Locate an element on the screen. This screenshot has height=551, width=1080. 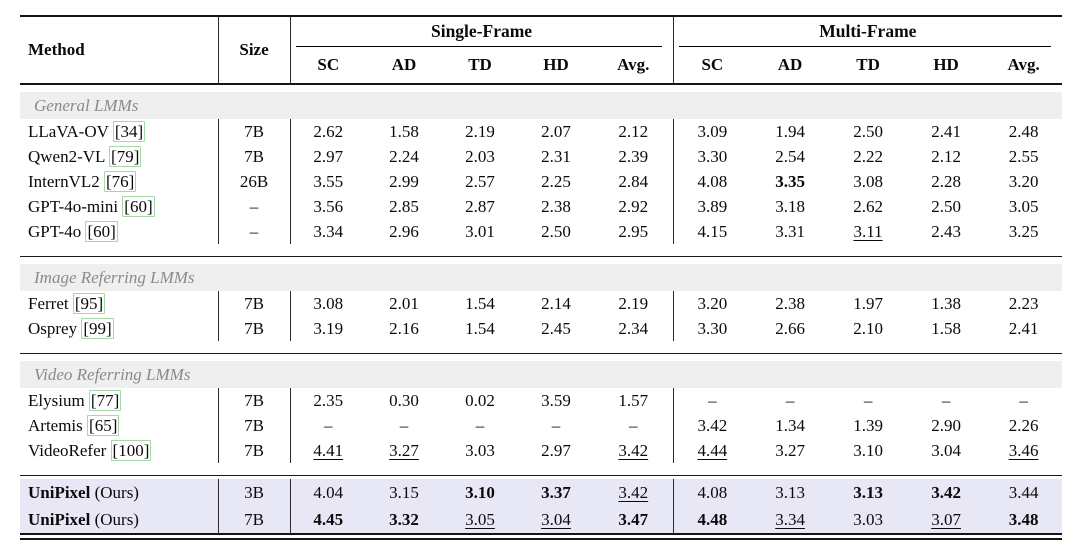
score-value: 3.34 is located at coordinates (328, 231).